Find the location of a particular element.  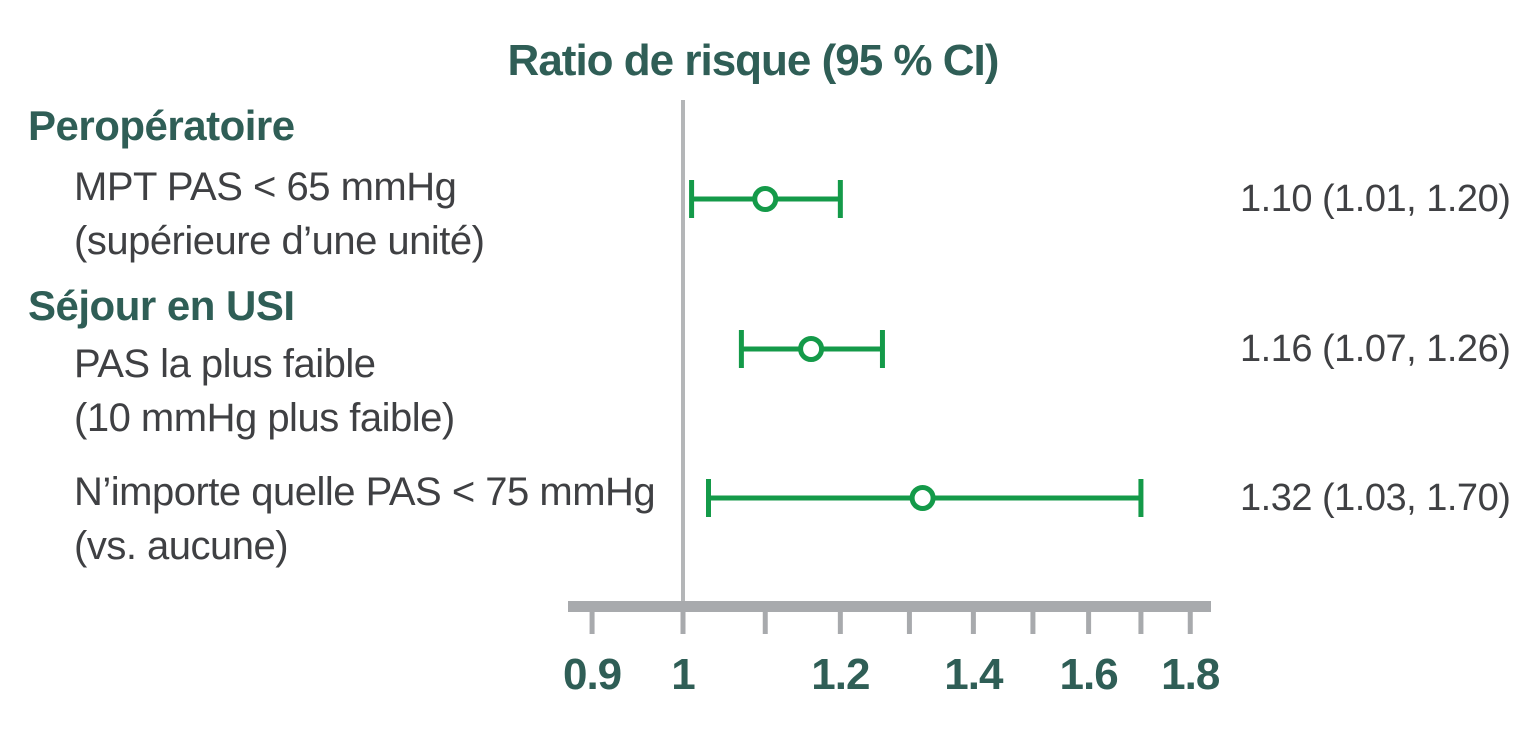

row-value: 1.32 (1.03, 1.70) is located at coordinates (1375, 498).